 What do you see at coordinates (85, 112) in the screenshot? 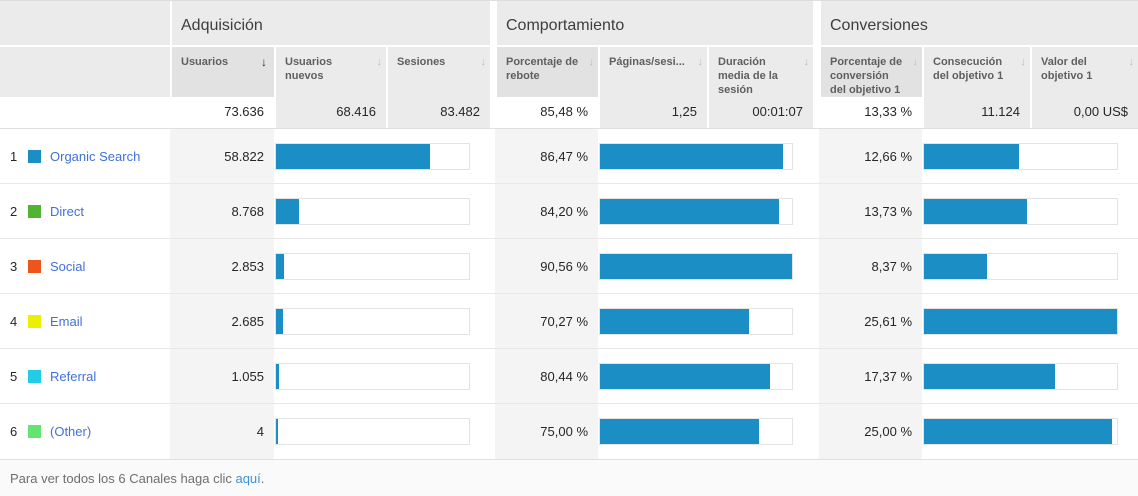
I see `totals-spacer` at bounding box center [85, 112].